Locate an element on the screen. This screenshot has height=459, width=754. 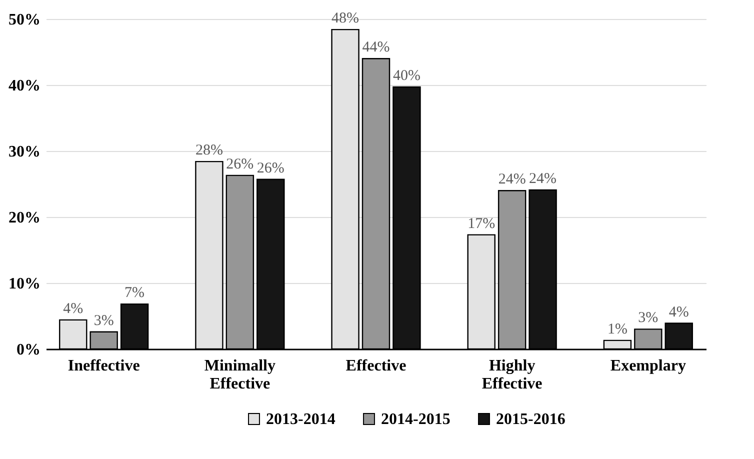
y-tick-label: 50% is located at coordinates (24, 20).